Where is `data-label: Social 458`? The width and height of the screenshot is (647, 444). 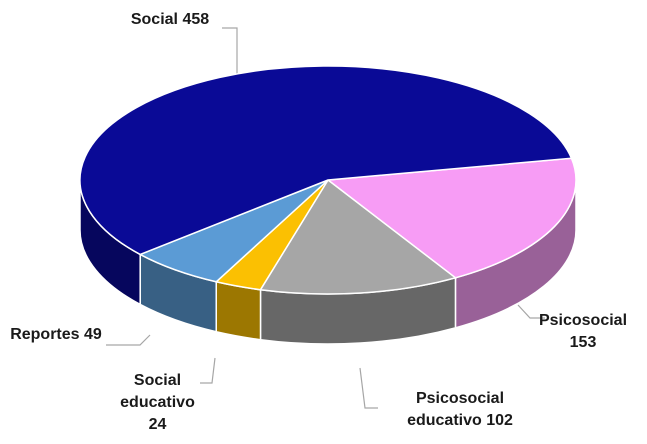
data-label: Social 458 is located at coordinates (170, 19).